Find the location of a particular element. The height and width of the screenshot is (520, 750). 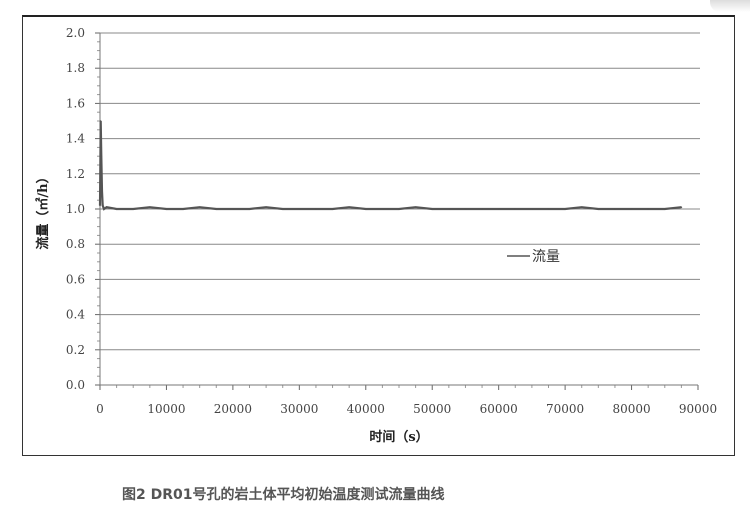

y-tick-label: 1.0 is located at coordinates (75, 209).